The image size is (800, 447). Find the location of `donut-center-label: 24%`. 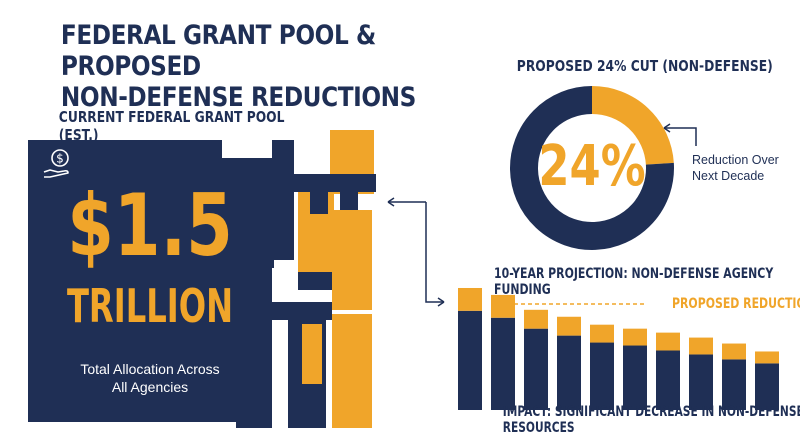

donut-center-label: 24% is located at coordinates (592, 166).